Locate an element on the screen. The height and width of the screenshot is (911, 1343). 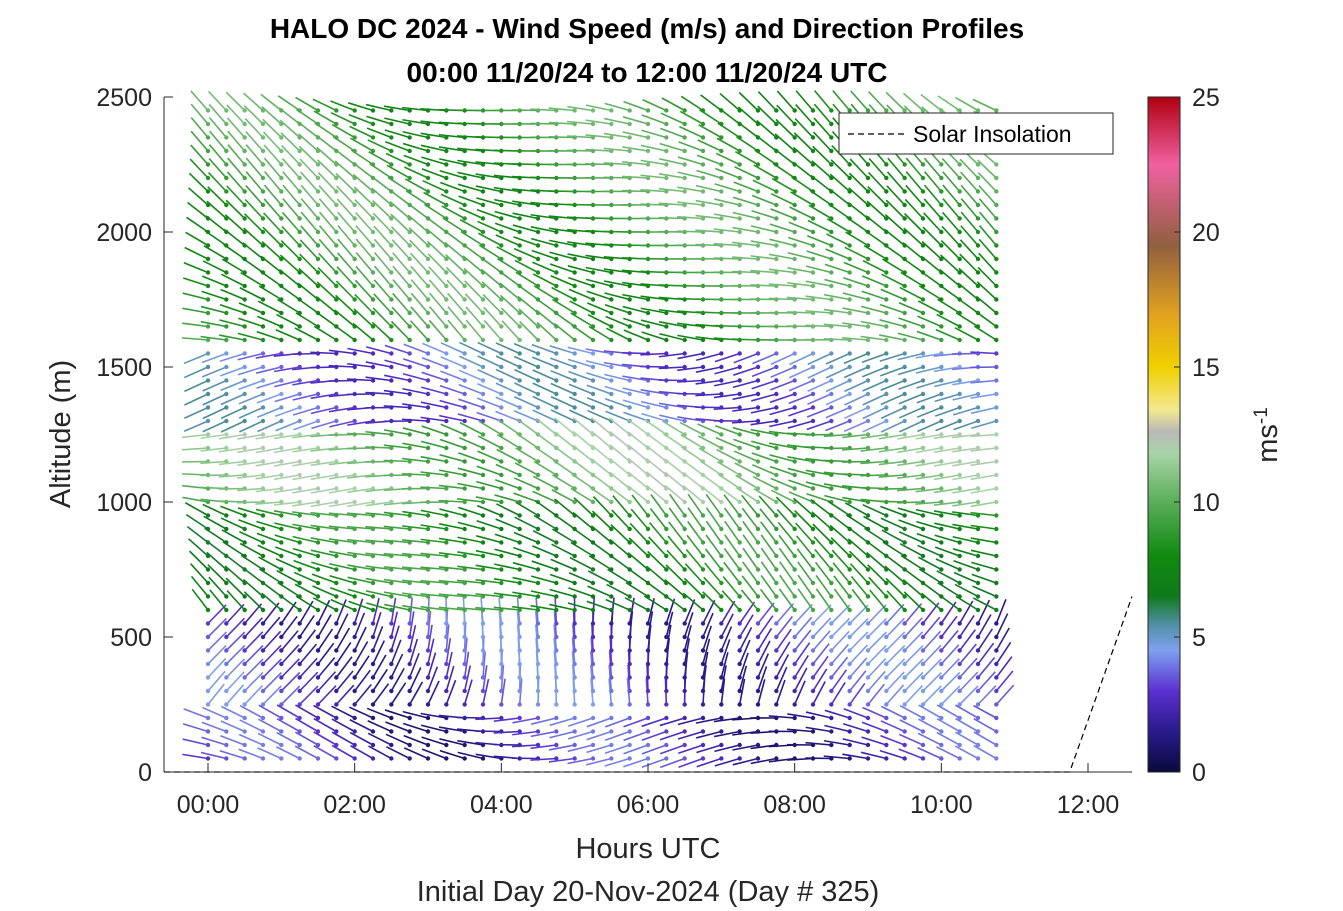
colorbar-tick-label: 15 is located at coordinates (1206, 368).